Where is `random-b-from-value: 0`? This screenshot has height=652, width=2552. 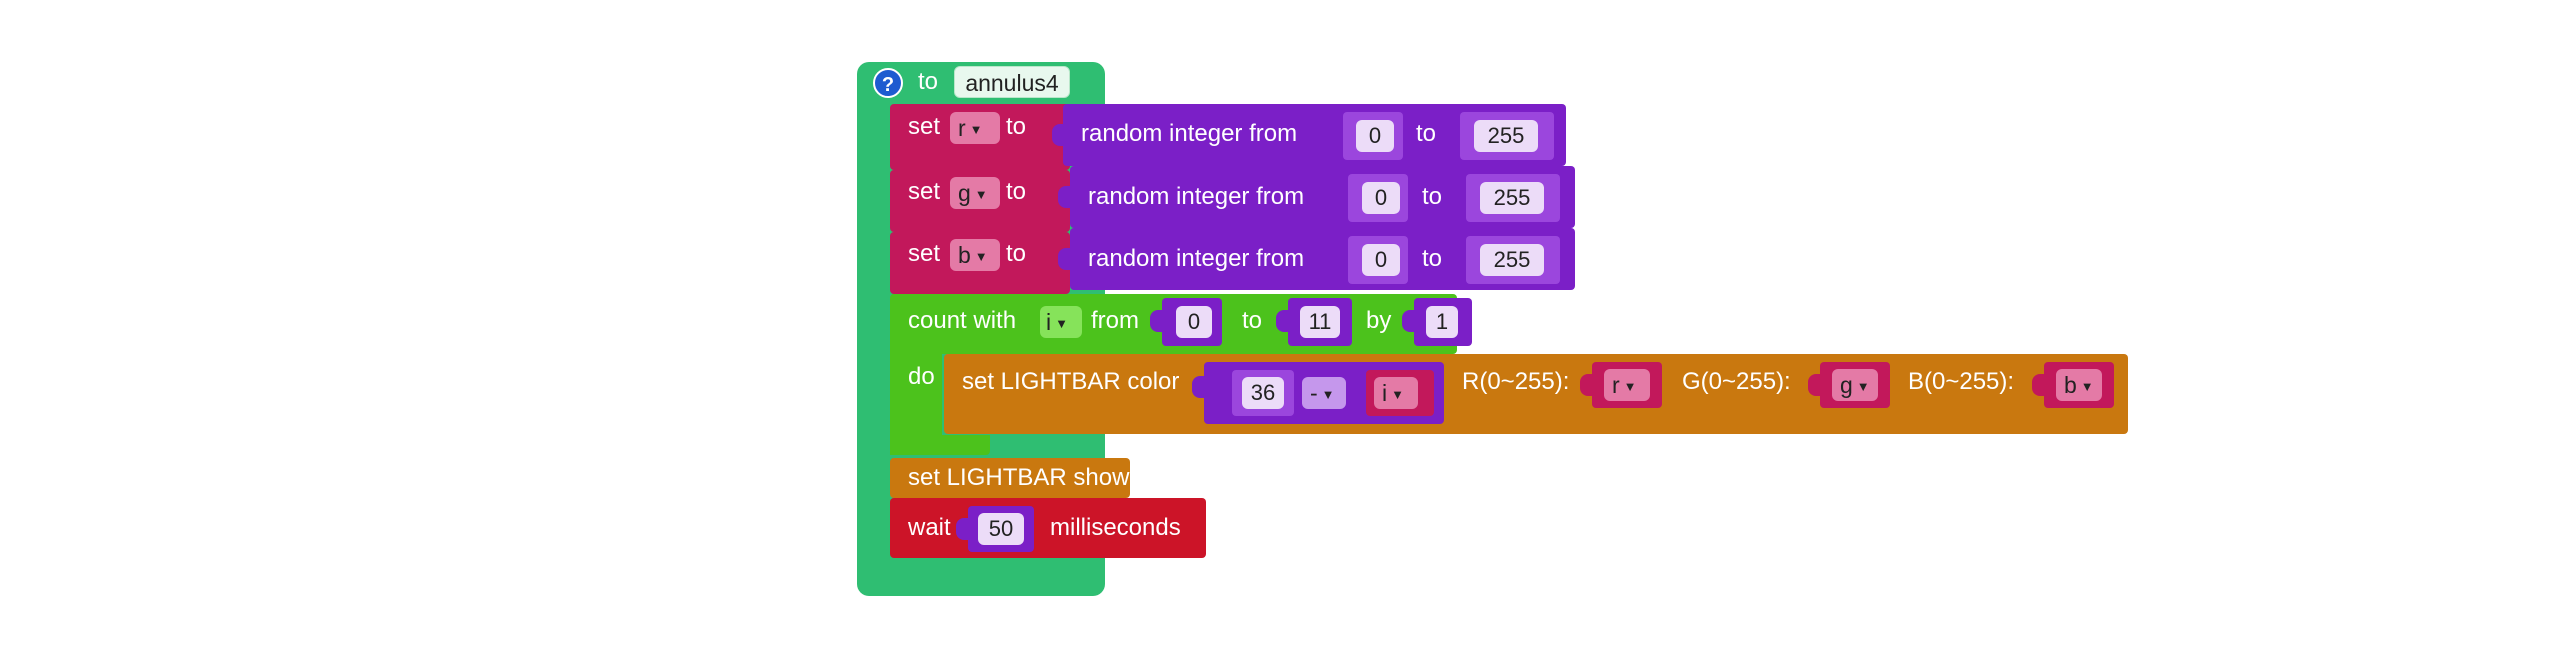 random-b-from-value: 0 is located at coordinates (1381, 260).